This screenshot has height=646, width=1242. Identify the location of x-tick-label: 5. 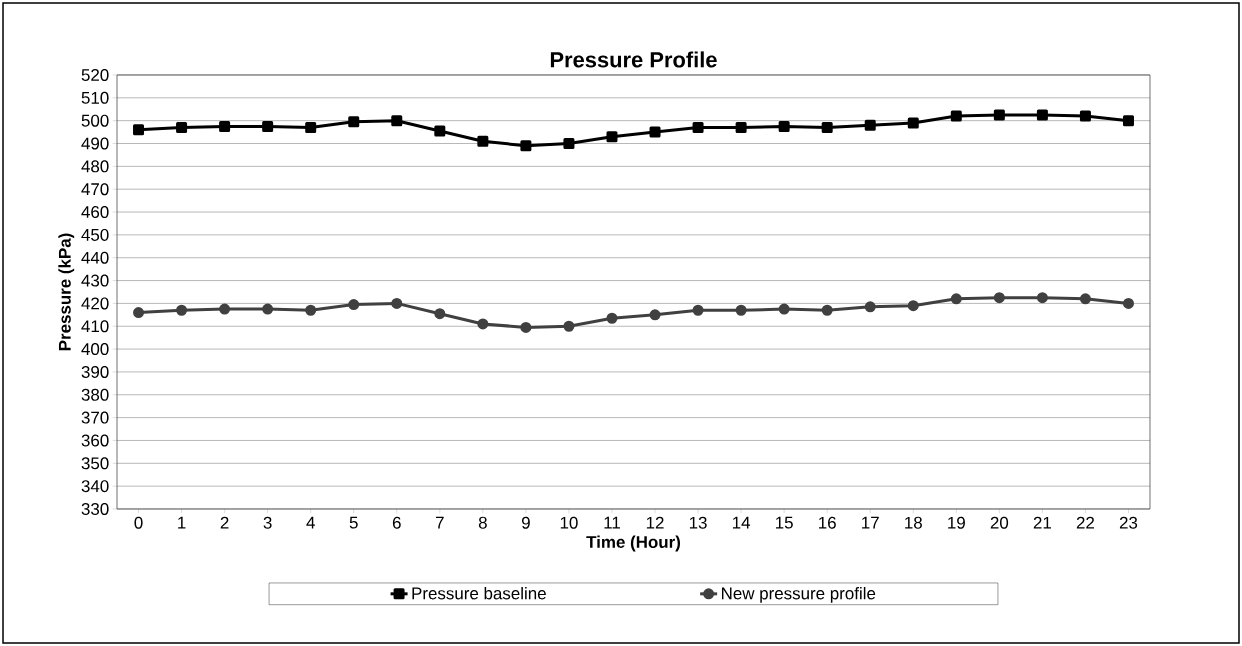
(353, 522).